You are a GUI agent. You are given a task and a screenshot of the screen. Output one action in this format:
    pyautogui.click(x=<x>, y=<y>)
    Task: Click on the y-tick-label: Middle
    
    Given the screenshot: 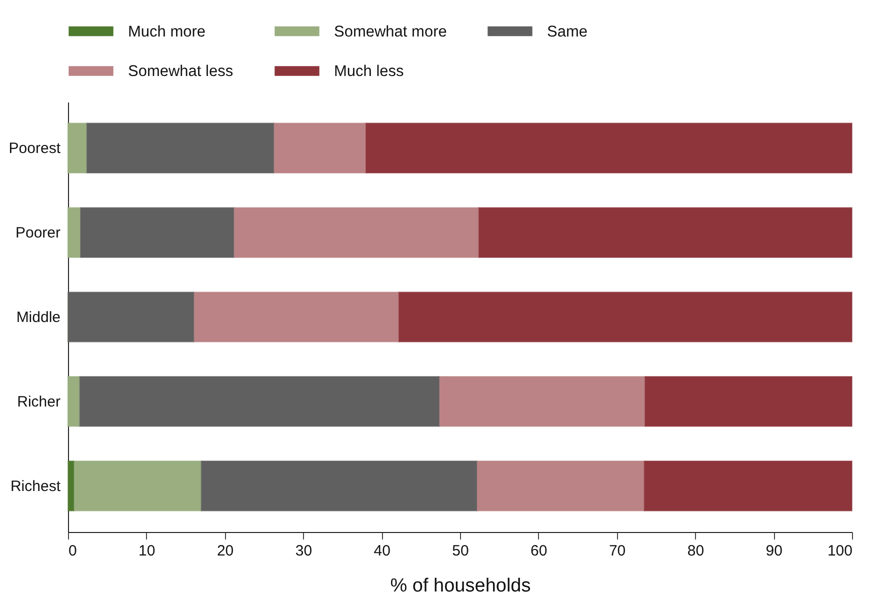 What is the action you would take?
    pyautogui.click(x=38, y=317)
    